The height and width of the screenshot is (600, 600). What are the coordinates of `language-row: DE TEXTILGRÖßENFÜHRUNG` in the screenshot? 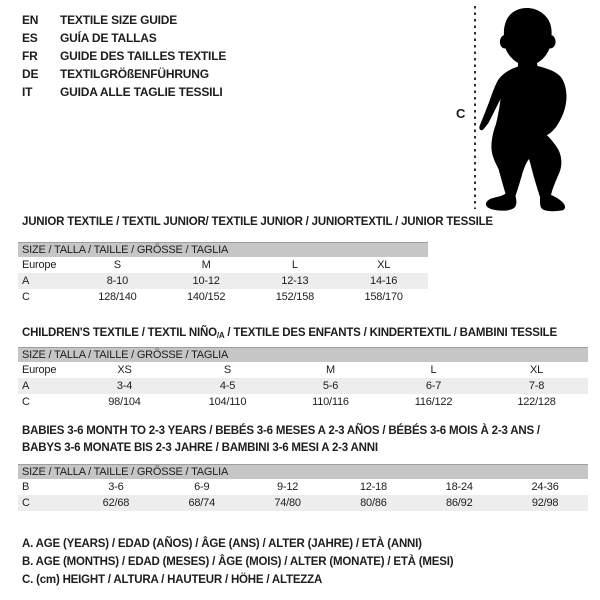 It's located at (124, 74).